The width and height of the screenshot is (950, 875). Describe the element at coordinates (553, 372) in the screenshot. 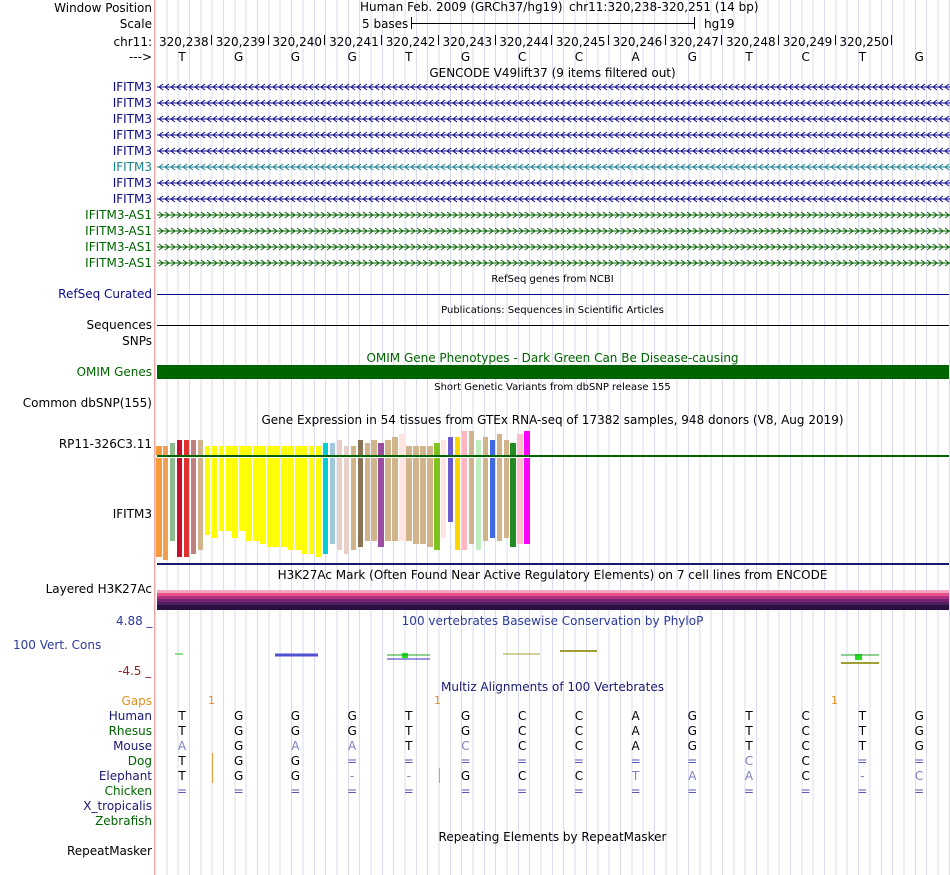

I see `omim-bar` at that location.